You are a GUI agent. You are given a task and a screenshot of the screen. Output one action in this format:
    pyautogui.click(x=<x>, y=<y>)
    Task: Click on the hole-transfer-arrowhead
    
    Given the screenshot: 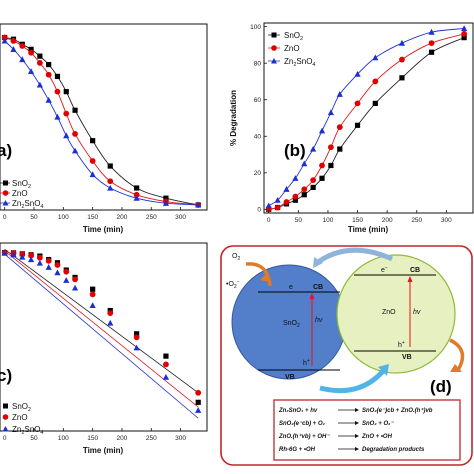 What is the action you would take?
    pyautogui.click(x=383, y=370)
    